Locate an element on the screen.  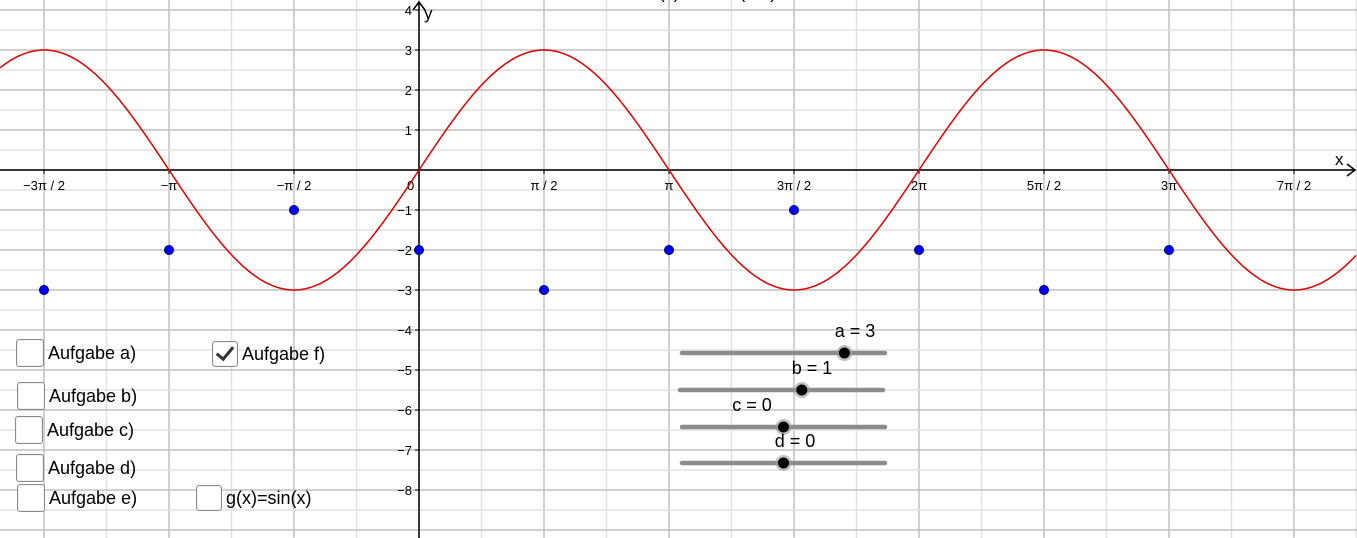
x-tick-label: 2π is located at coordinates (919, 185).